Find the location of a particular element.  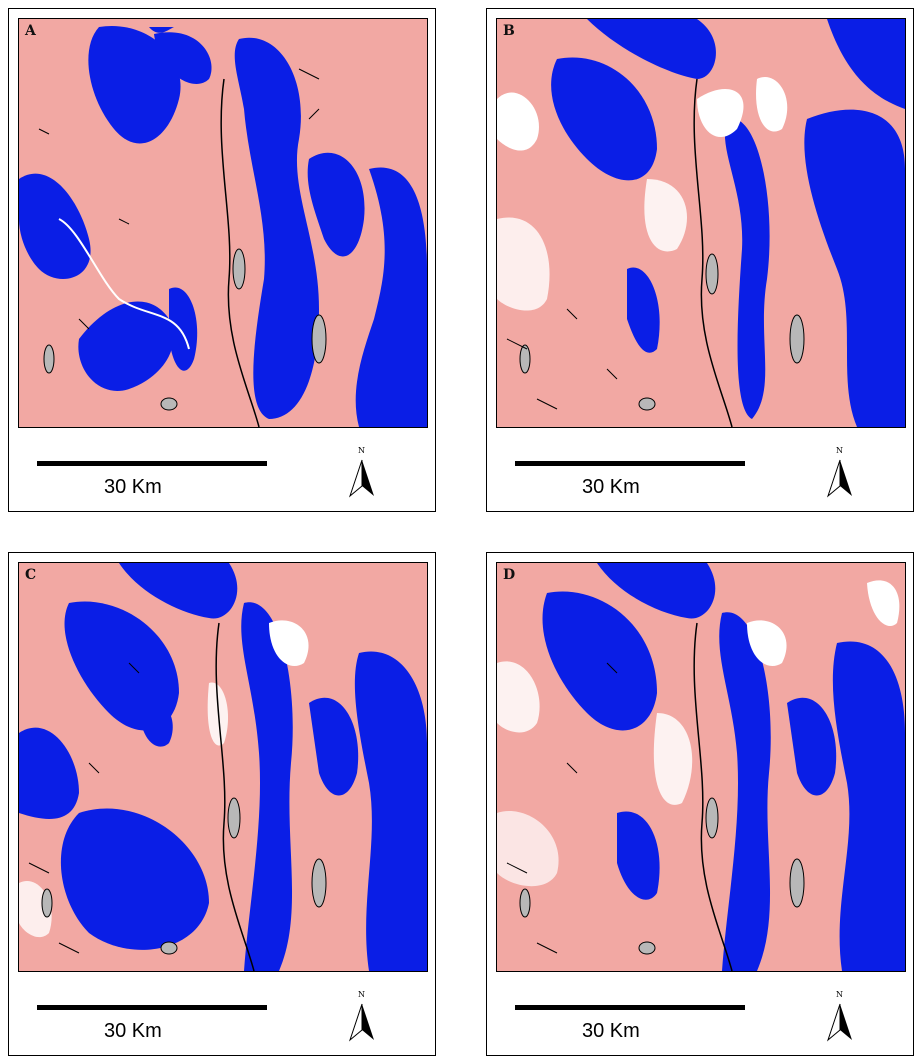

panel-label: C is located at coordinates (31, 575).